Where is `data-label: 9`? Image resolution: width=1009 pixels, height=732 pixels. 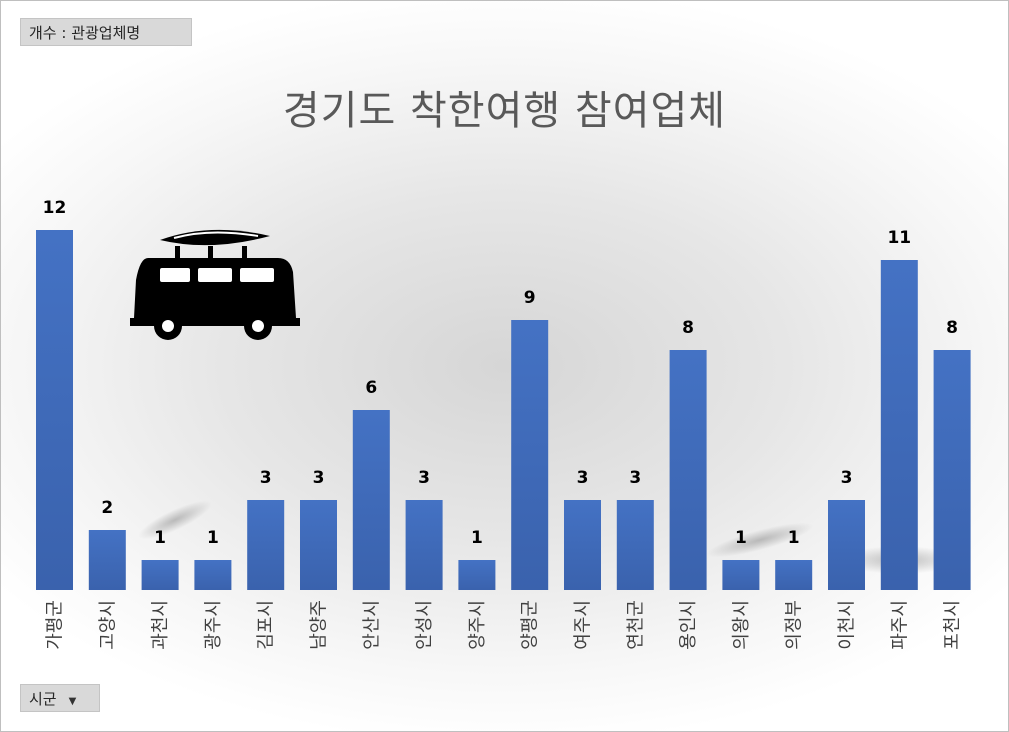 data-label: 9 is located at coordinates (530, 298).